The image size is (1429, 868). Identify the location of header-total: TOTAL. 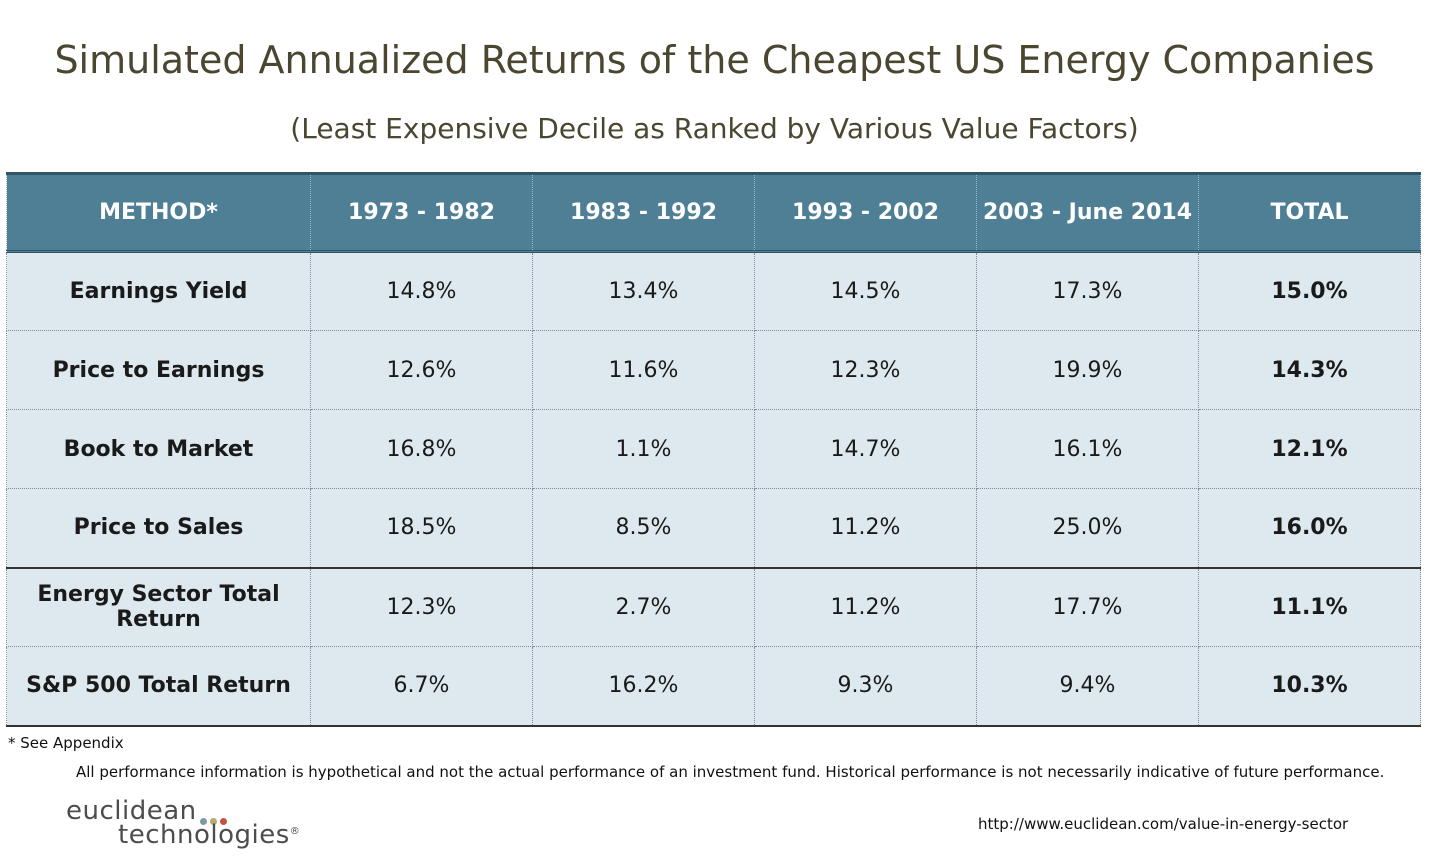
(1309, 212).